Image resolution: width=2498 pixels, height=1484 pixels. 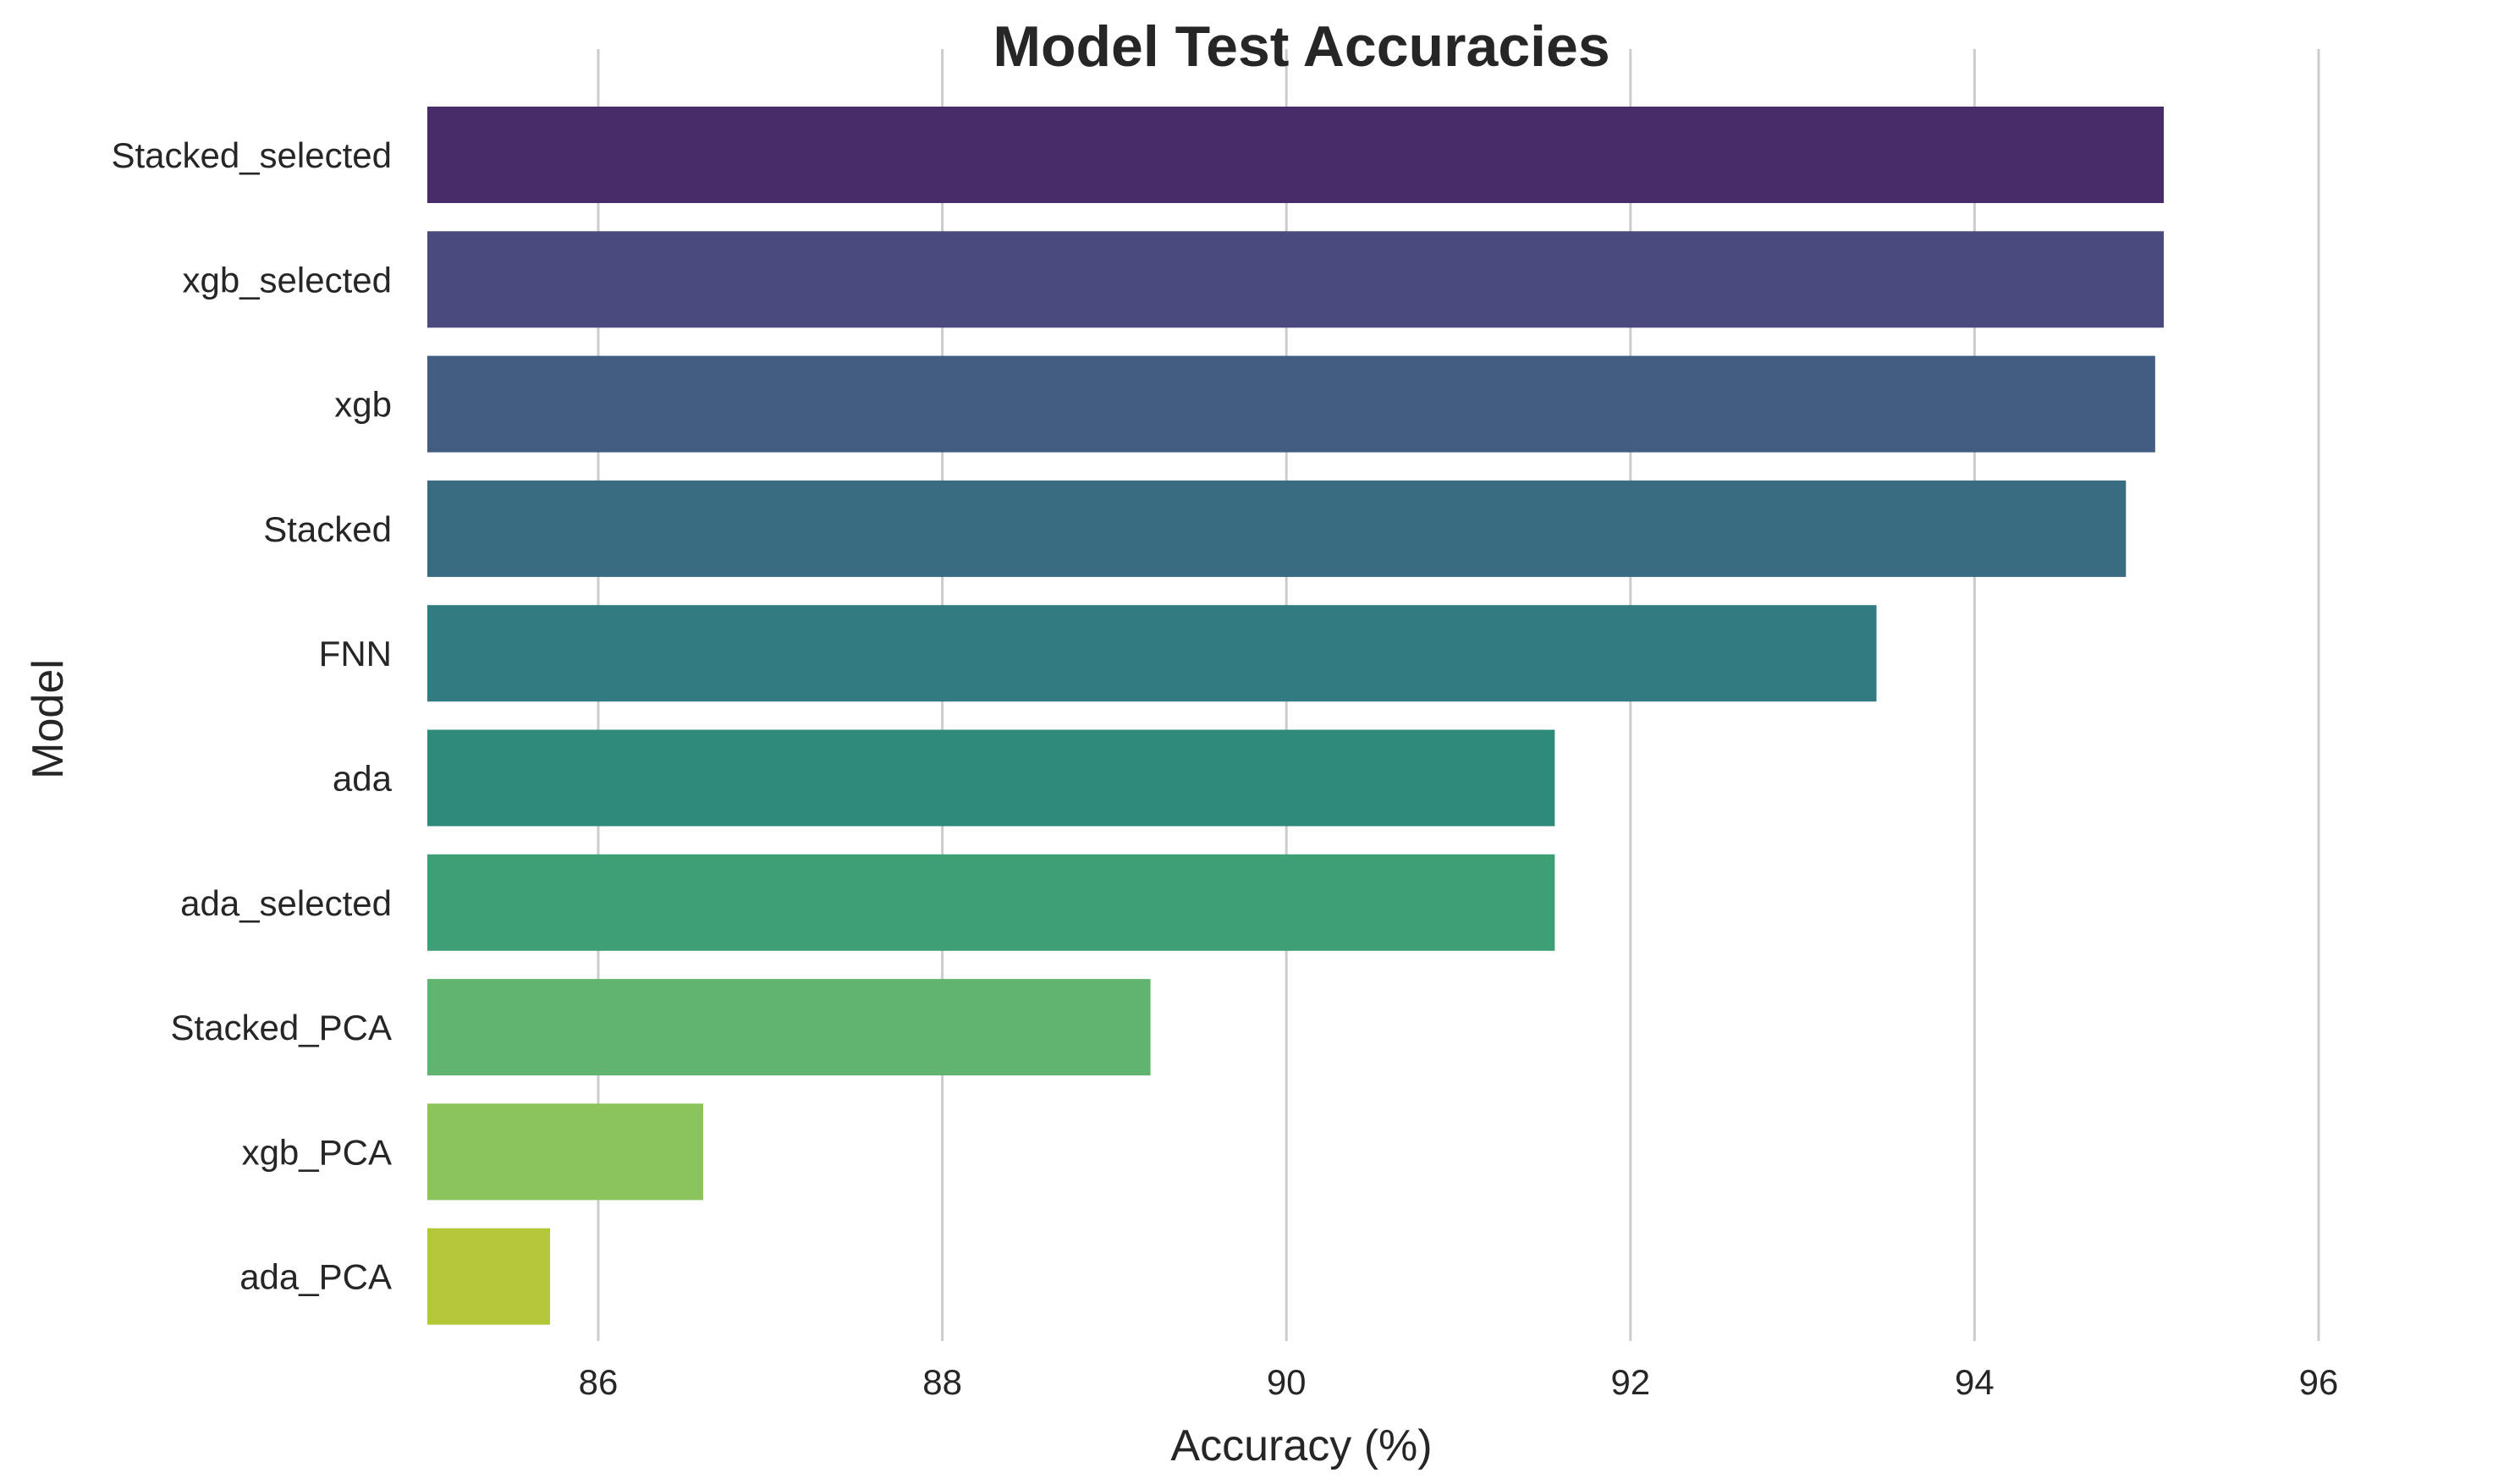 I want to click on bar-stacked-pca, so click(x=789, y=1027).